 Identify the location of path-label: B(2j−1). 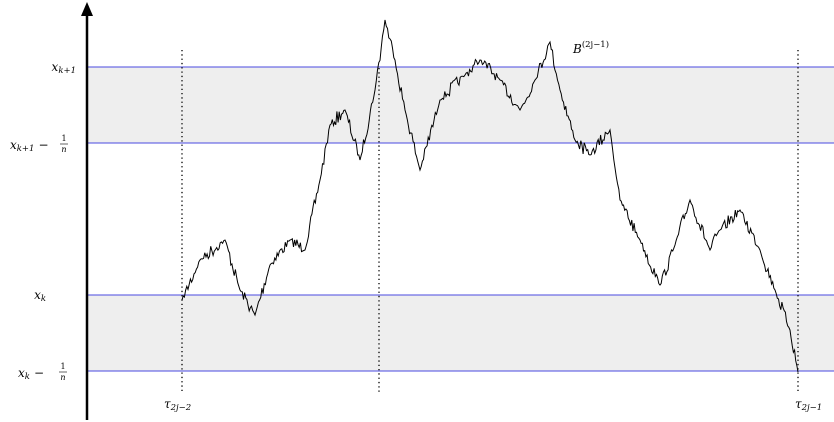
(590, 47).